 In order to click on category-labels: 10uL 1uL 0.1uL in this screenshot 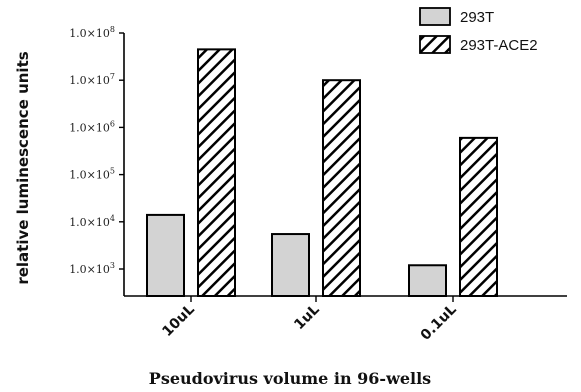, I will do `click(309, 322)`.